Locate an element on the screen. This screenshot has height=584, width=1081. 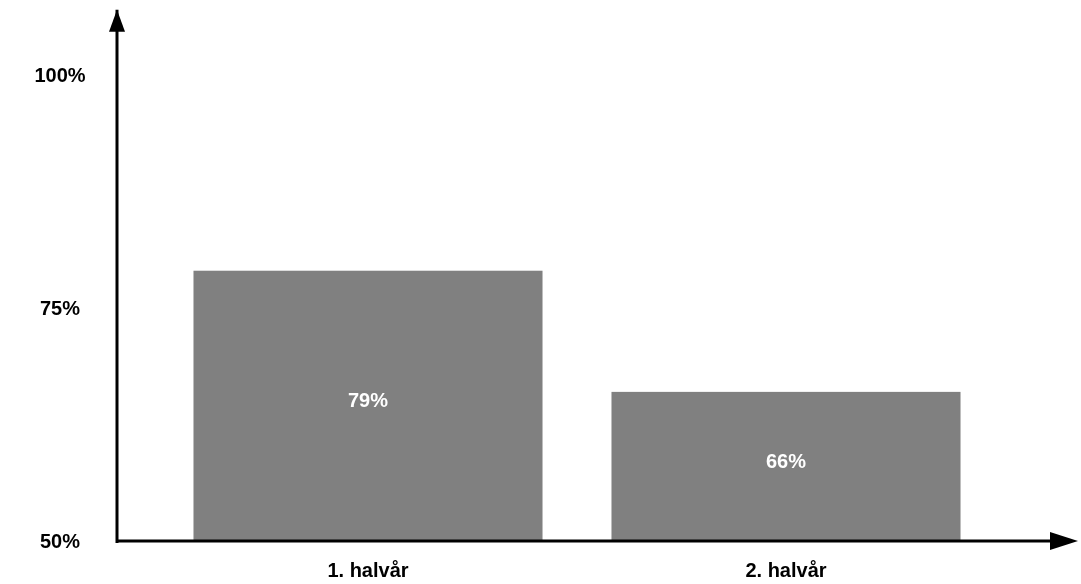
x-tick-label: 2. halvår is located at coordinates (786, 570).